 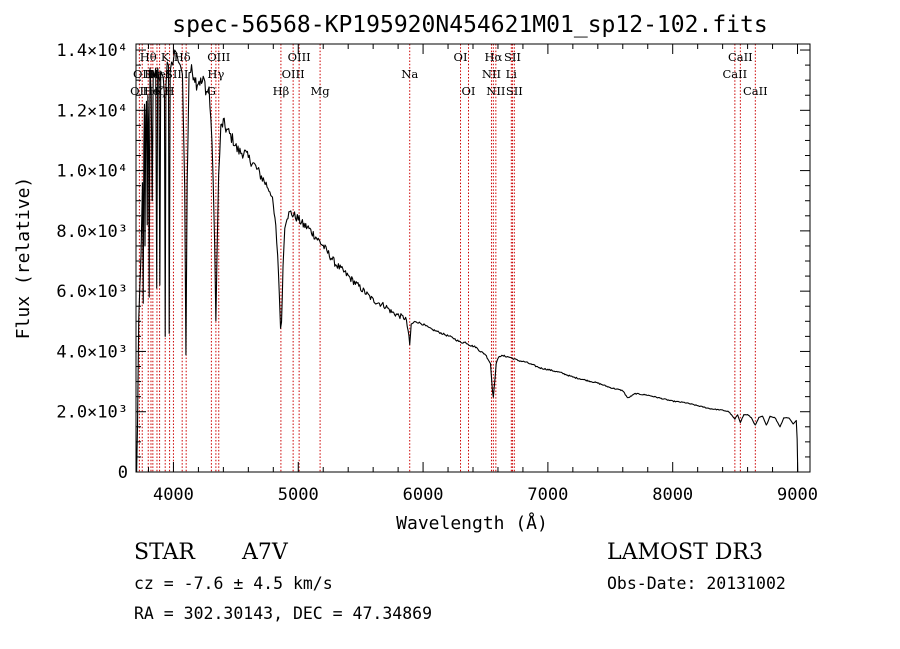 What do you see at coordinates (514, 91) in the screenshot?
I see `spectral-line-label-27: SII` at bounding box center [514, 91].